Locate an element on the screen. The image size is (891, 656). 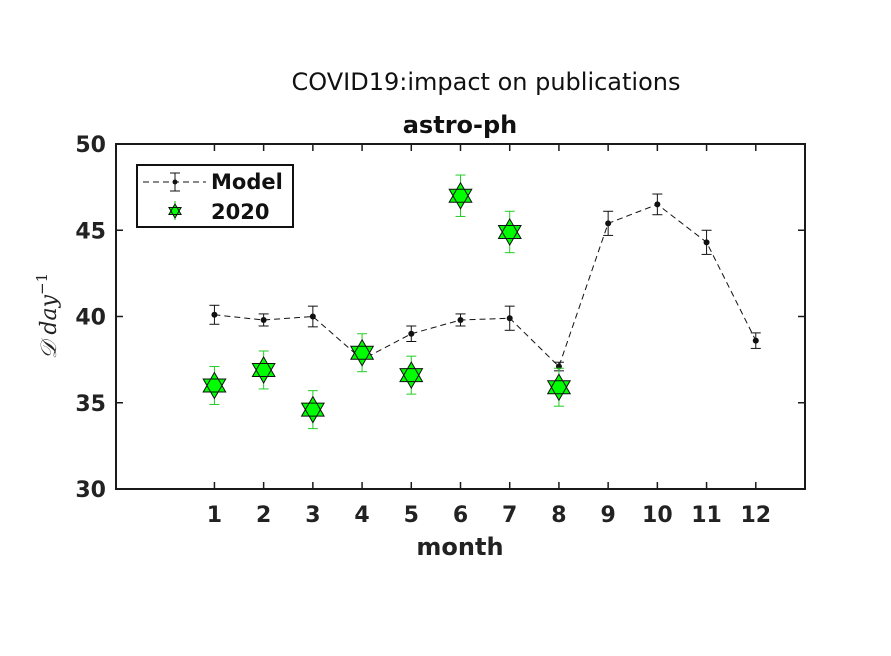
x-tick-label: 7 is located at coordinates (509, 515).